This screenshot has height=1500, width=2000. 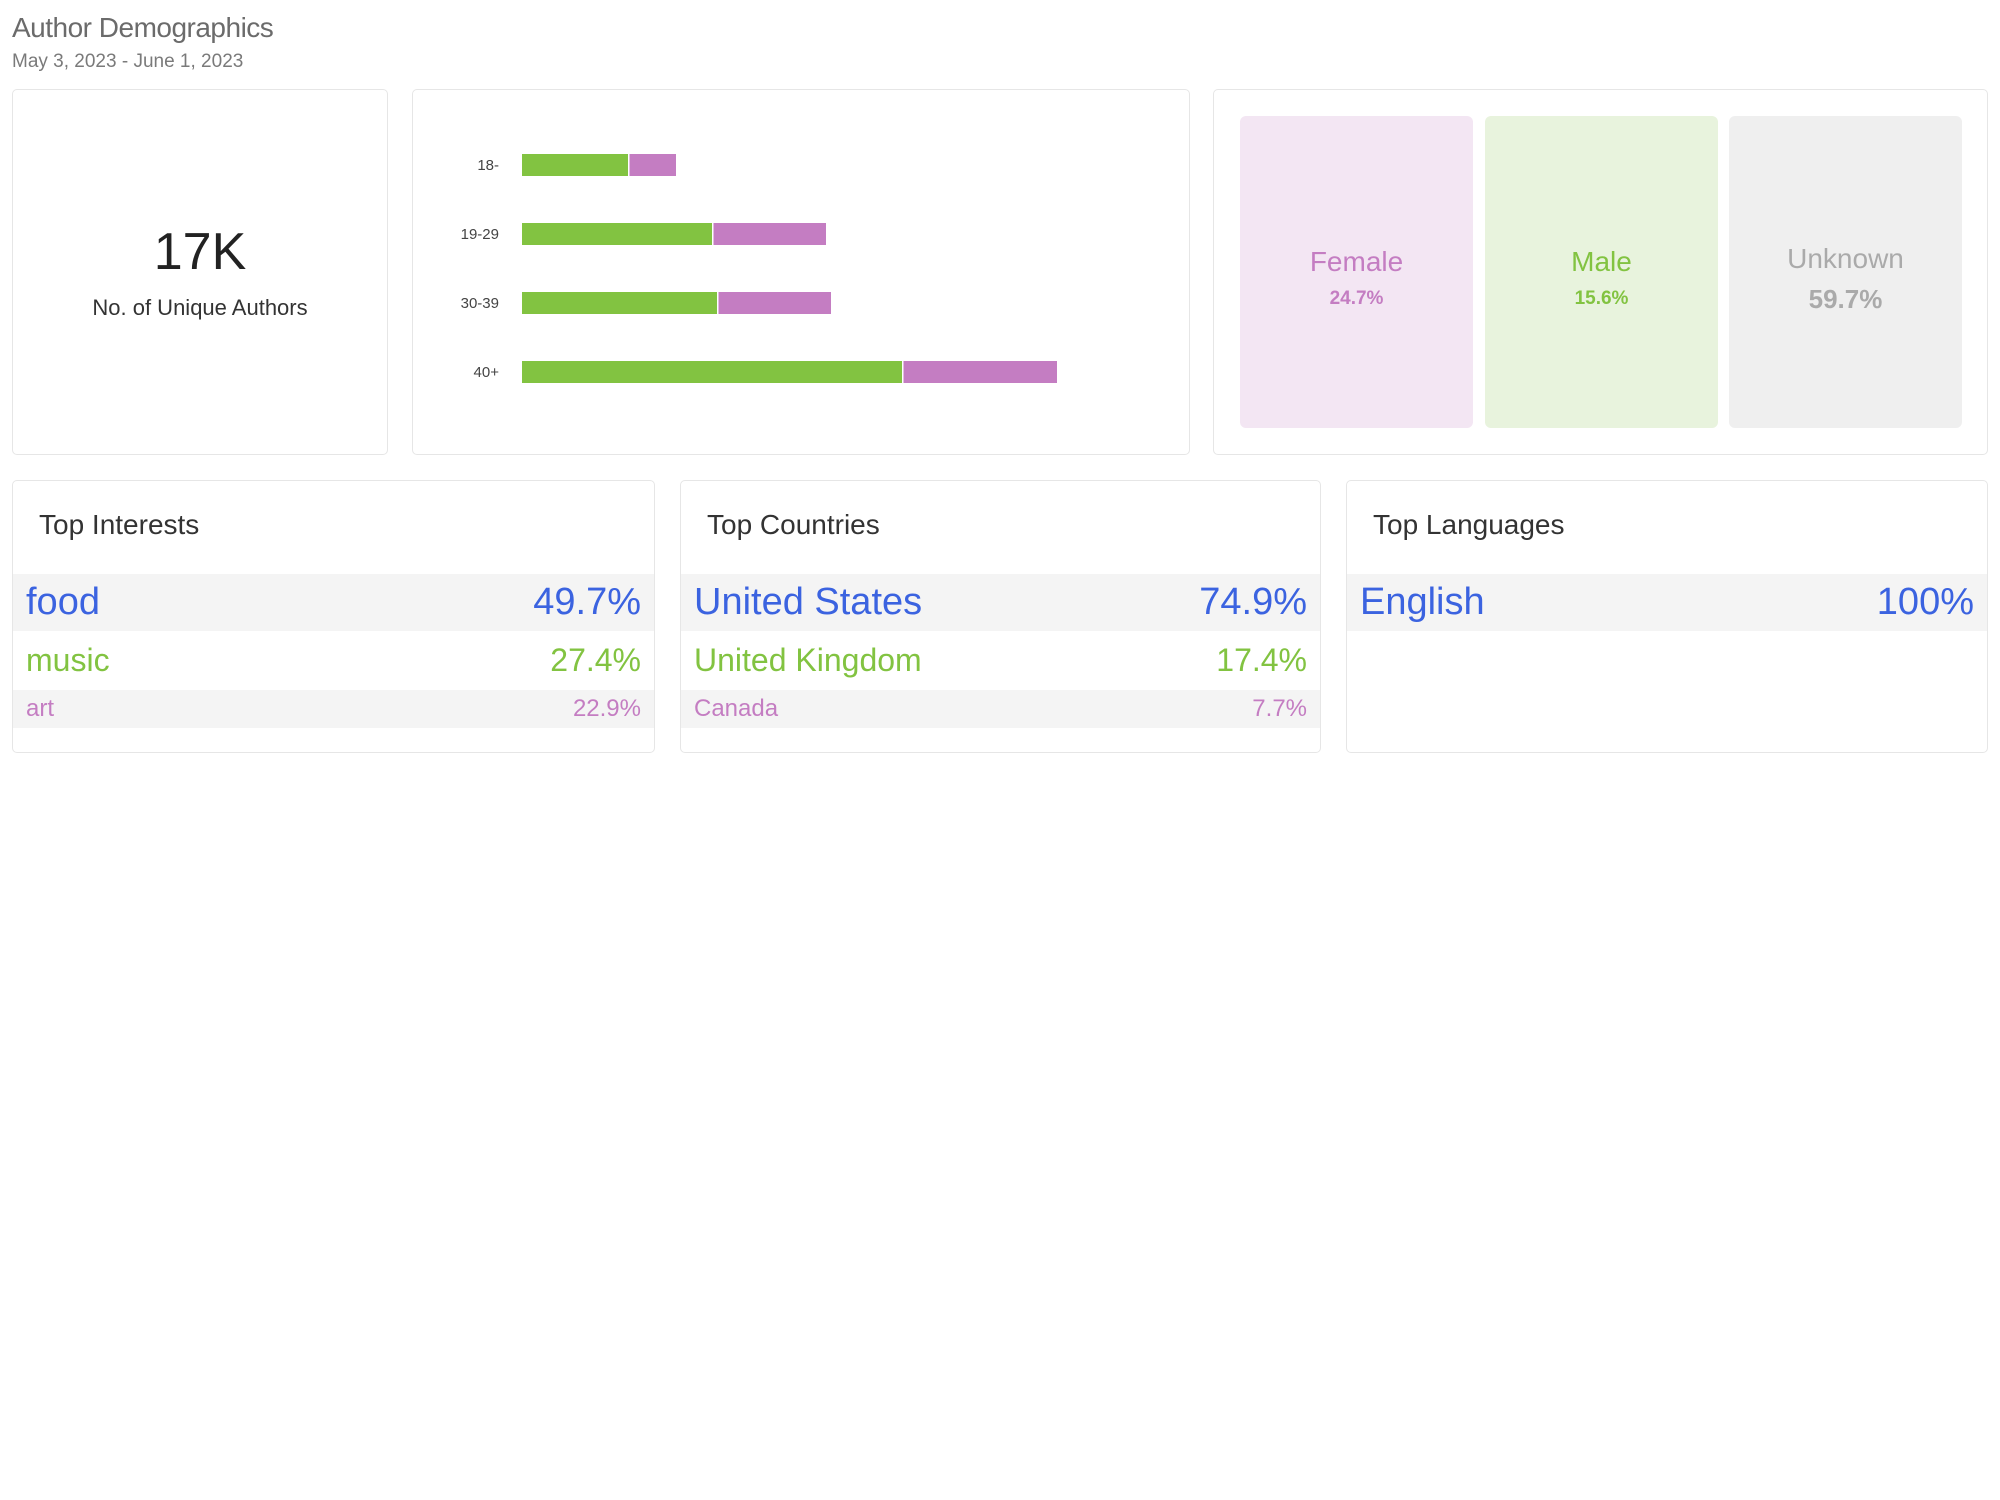 I want to click on top-languages-title: Top Languages, so click(x=1469, y=524).